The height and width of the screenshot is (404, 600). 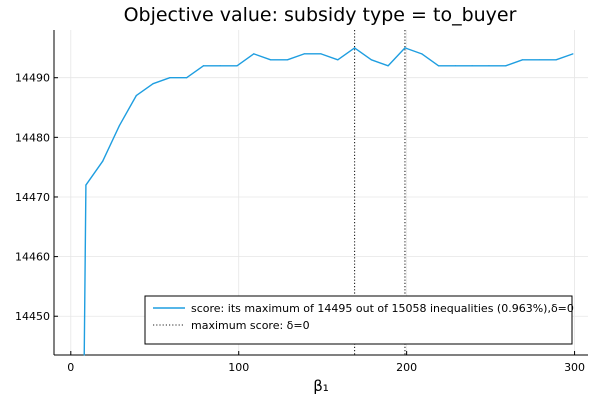 I want to click on legend-box, so click(x=358, y=320).